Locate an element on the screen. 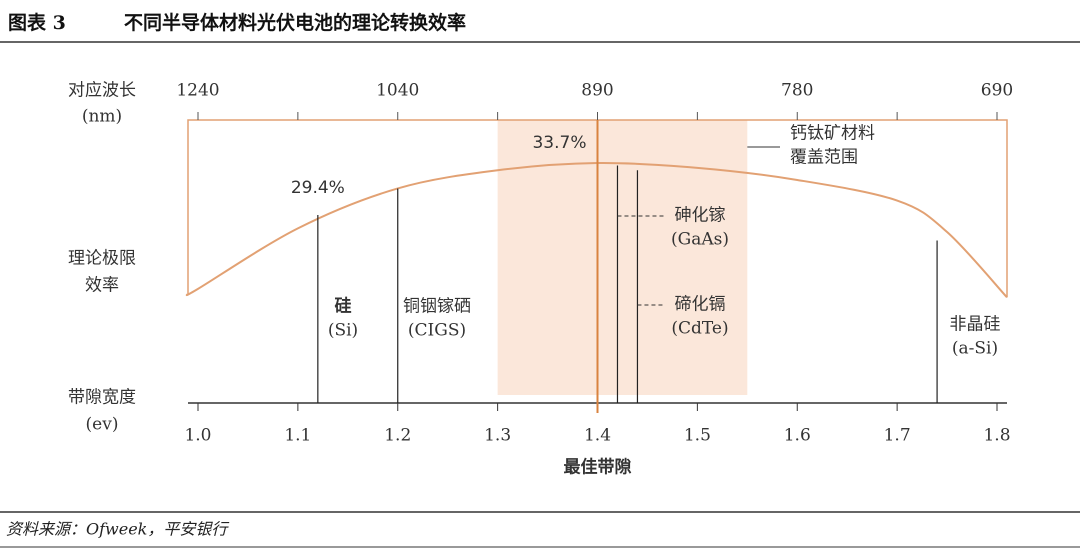  source: 资料来源：Ofweek，平安银行 is located at coordinates (117, 529).